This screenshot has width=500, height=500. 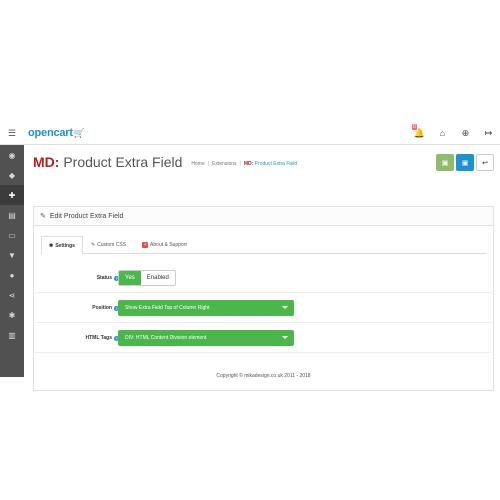 I want to click on life-ring-icon: ⊕, so click(x=465, y=132).